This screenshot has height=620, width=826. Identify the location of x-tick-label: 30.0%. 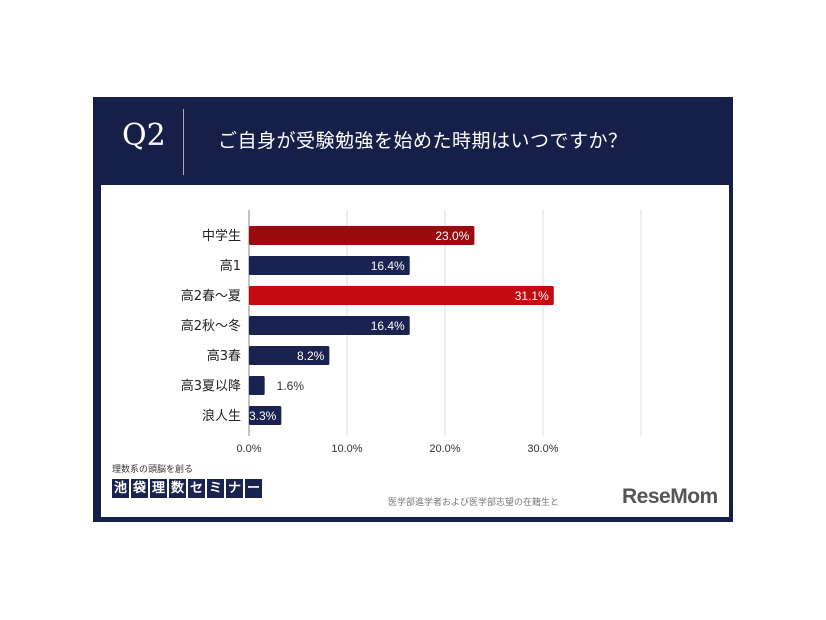
(542, 449).